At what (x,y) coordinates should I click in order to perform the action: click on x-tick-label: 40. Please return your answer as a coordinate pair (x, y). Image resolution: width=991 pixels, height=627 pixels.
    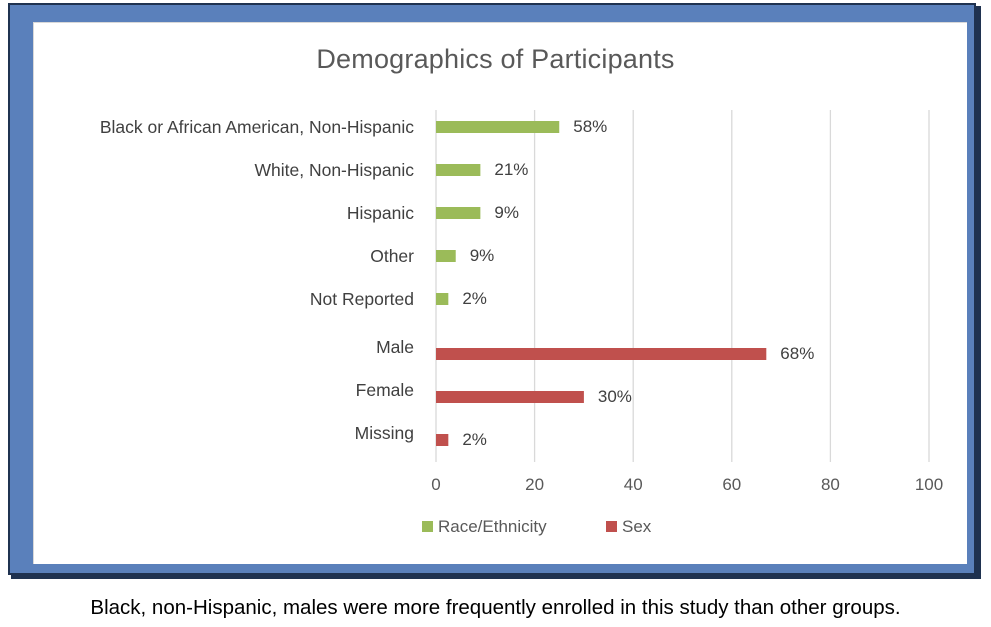
    Looking at the image, I should click on (633, 484).